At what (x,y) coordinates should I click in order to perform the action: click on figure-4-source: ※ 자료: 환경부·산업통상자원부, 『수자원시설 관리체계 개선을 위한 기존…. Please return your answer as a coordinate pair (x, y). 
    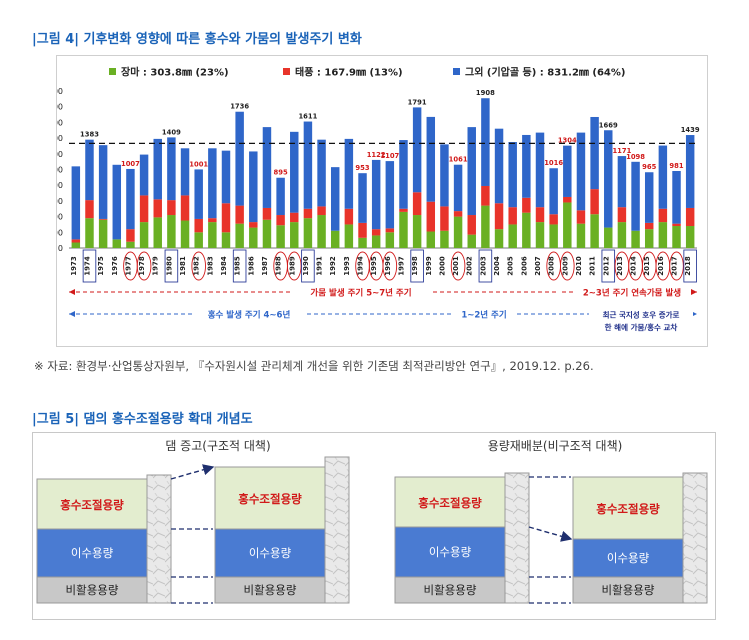
    Looking at the image, I should click on (314, 366).